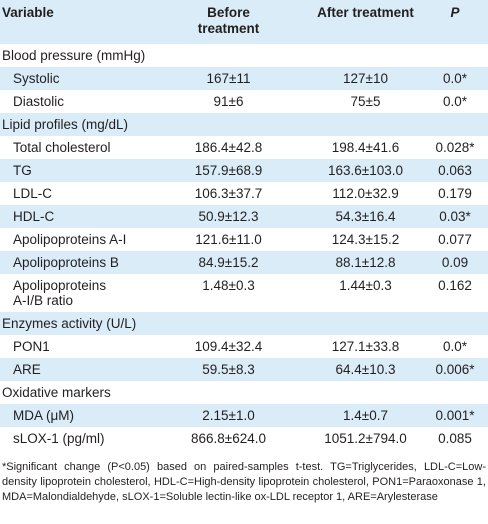  Describe the element at coordinates (455, 262) in the screenshot. I see `p-value: 0.09` at that location.